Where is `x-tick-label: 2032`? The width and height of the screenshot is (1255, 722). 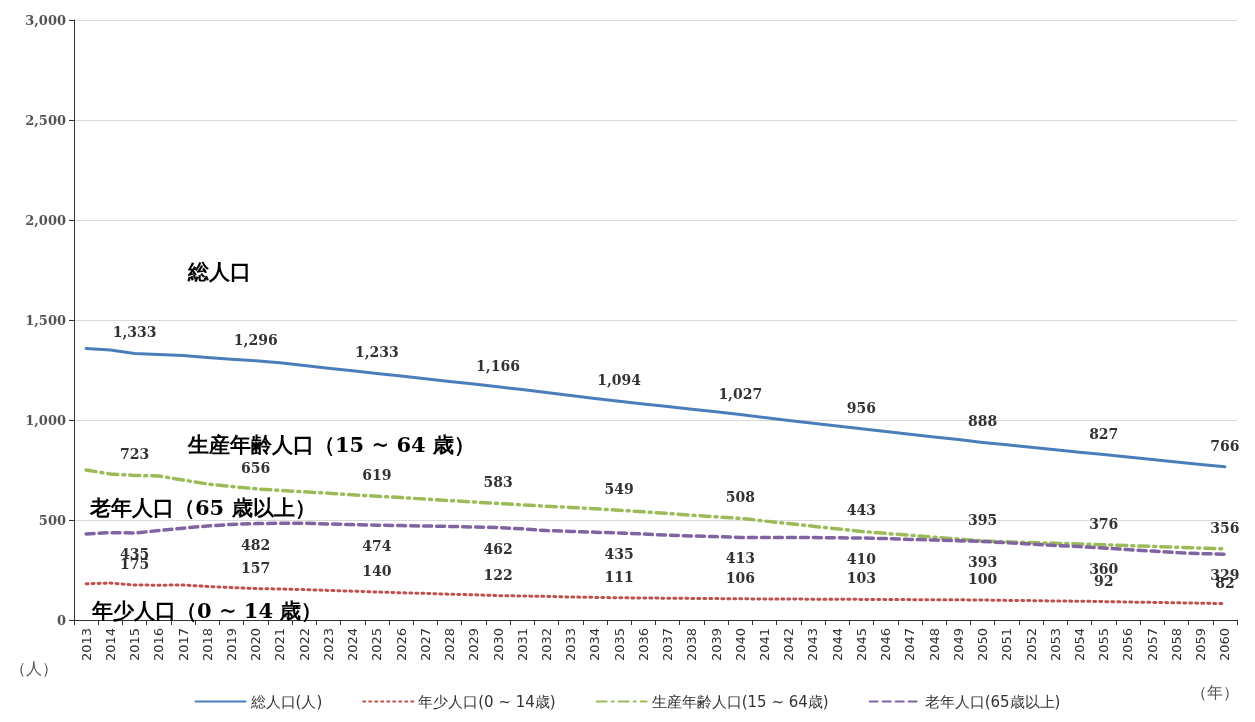
x-tick-label: 2032 is located at coordinates (546, 645).